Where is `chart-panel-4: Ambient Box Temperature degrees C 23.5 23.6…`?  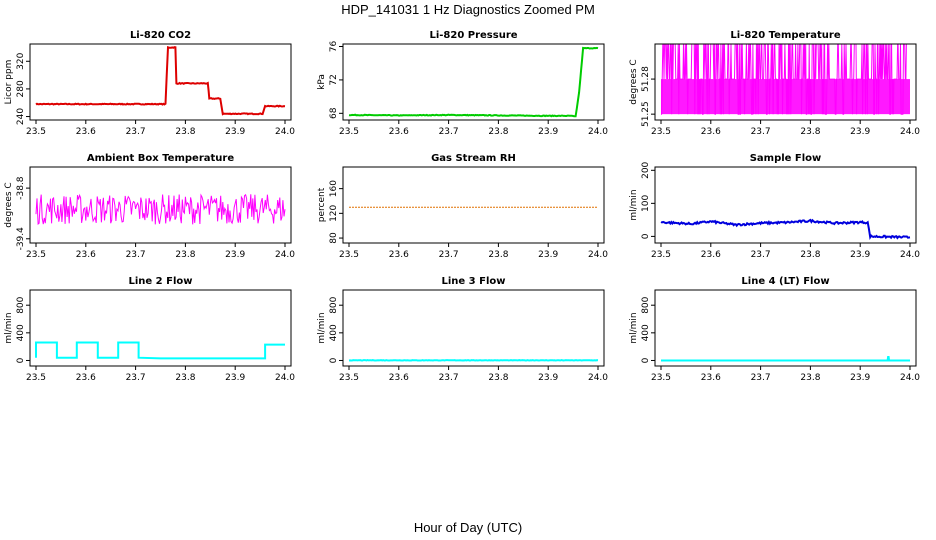 chart-panel-4: Ambient Box Temperature degrees C 23.5 23.6… is located at coordinates (149, 206).